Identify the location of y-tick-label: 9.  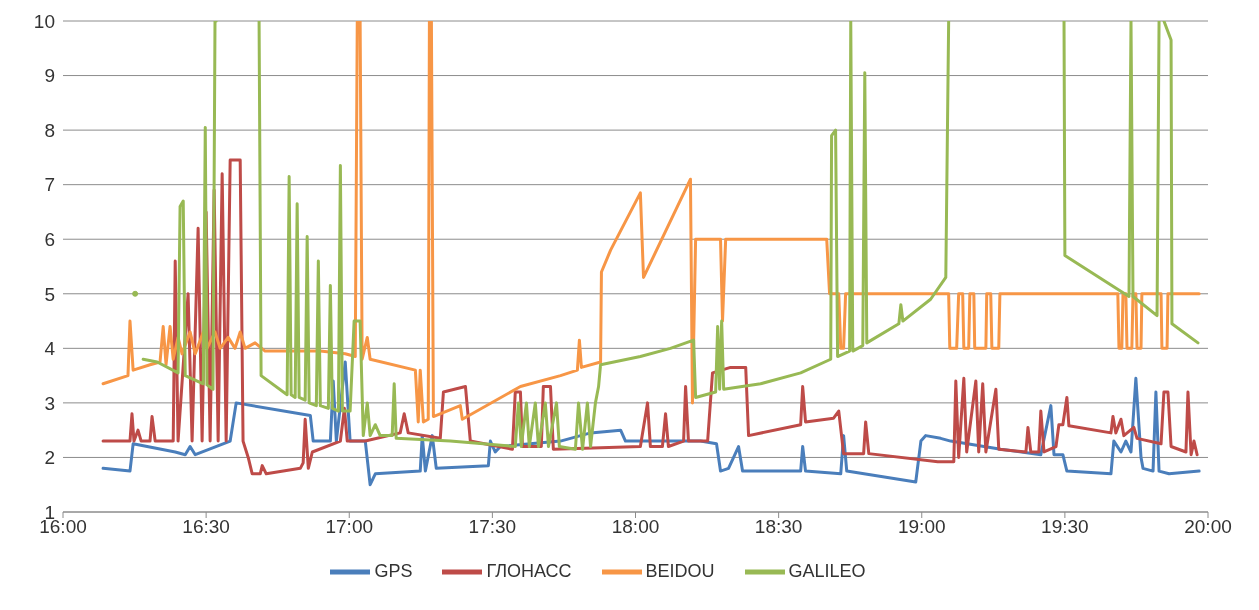
(49, 76).